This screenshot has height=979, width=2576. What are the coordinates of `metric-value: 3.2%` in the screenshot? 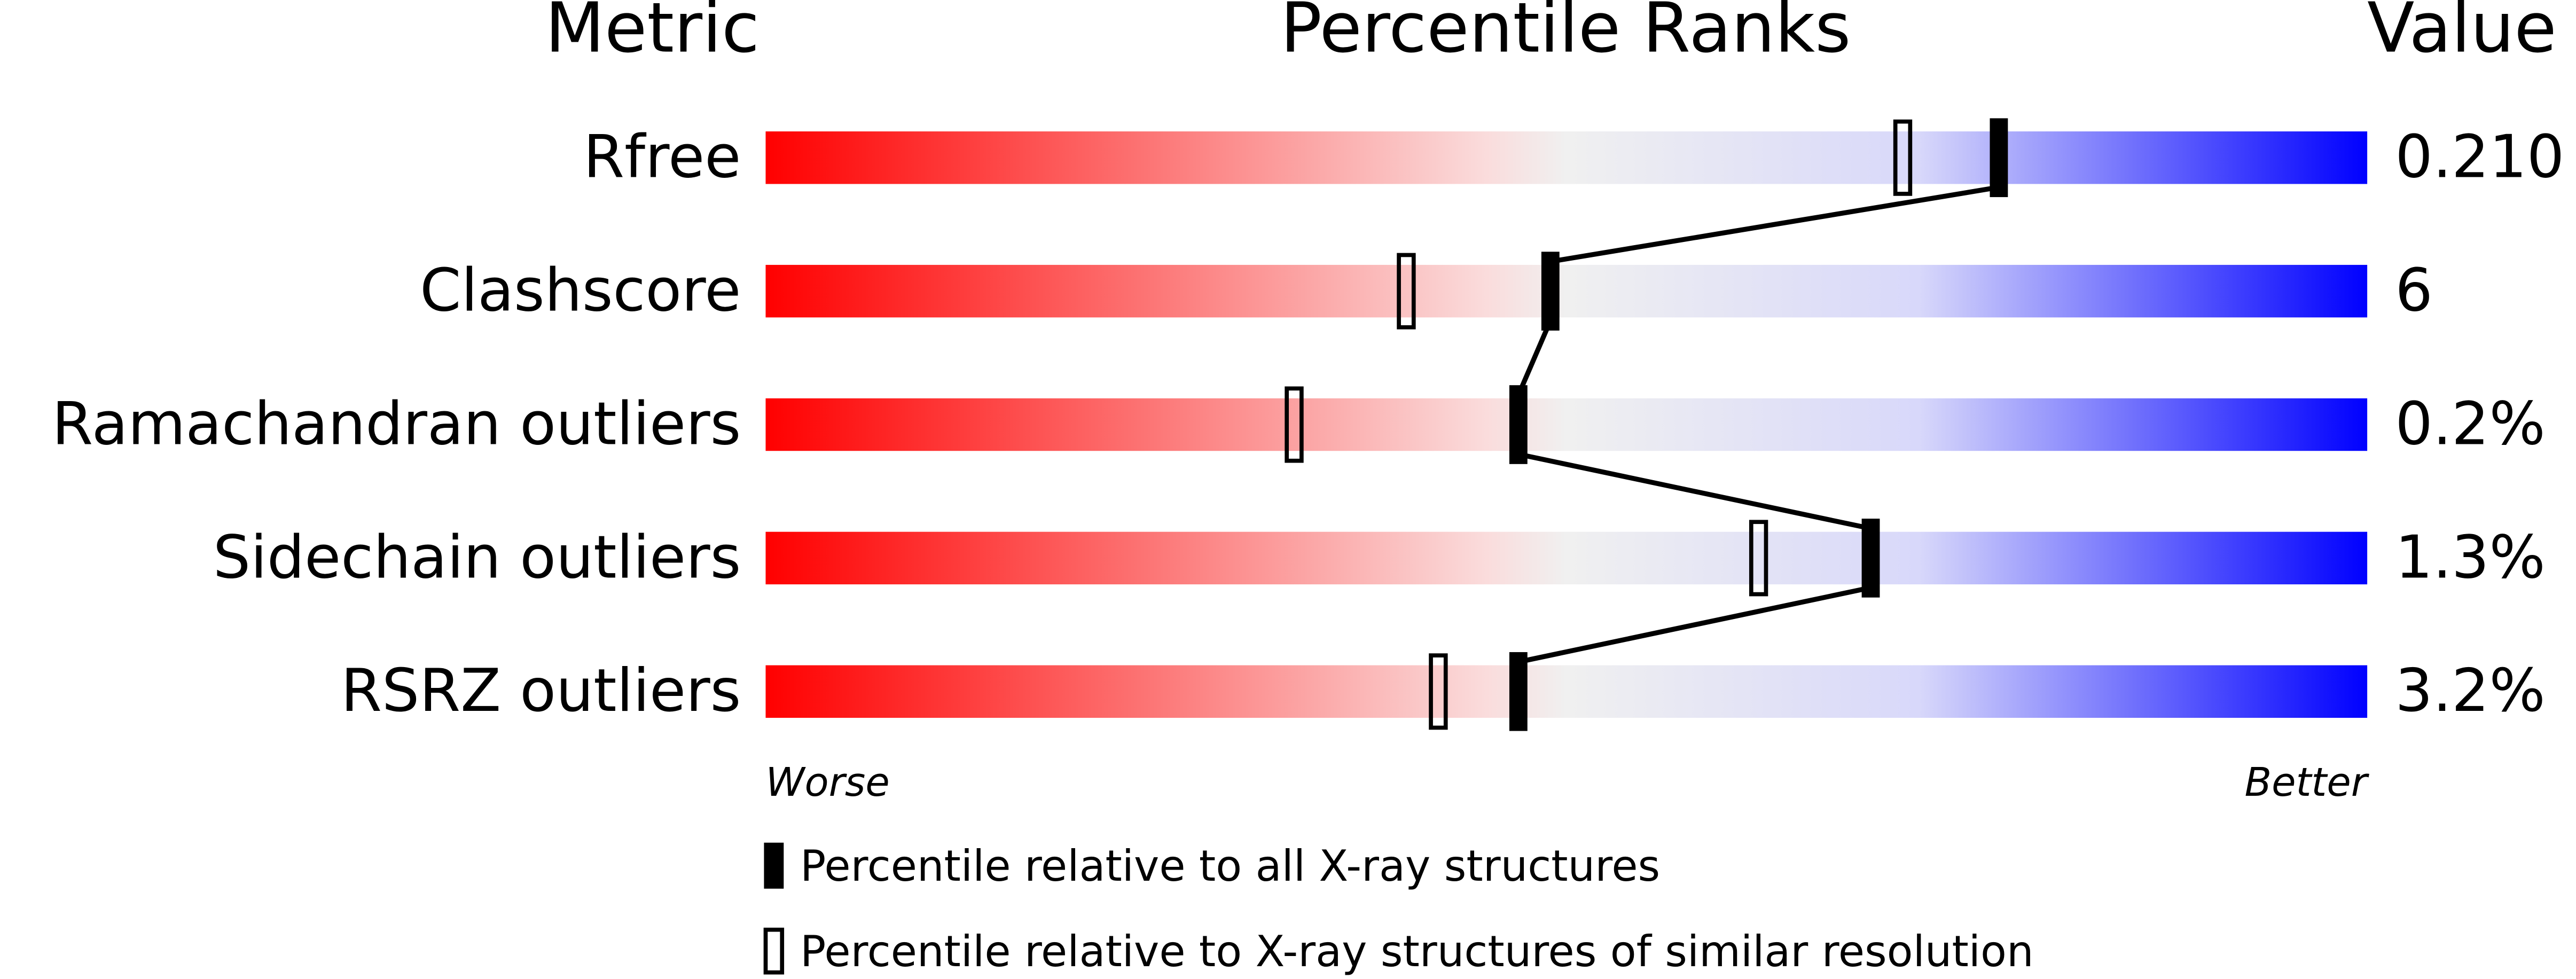 It's located at (2470, 690).